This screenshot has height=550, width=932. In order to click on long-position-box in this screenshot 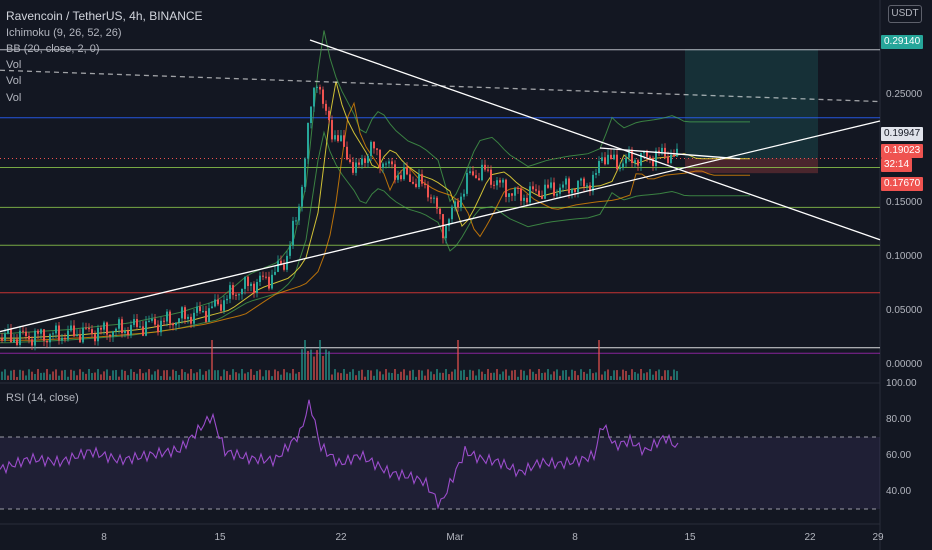, I will do `click(751, 111)`.